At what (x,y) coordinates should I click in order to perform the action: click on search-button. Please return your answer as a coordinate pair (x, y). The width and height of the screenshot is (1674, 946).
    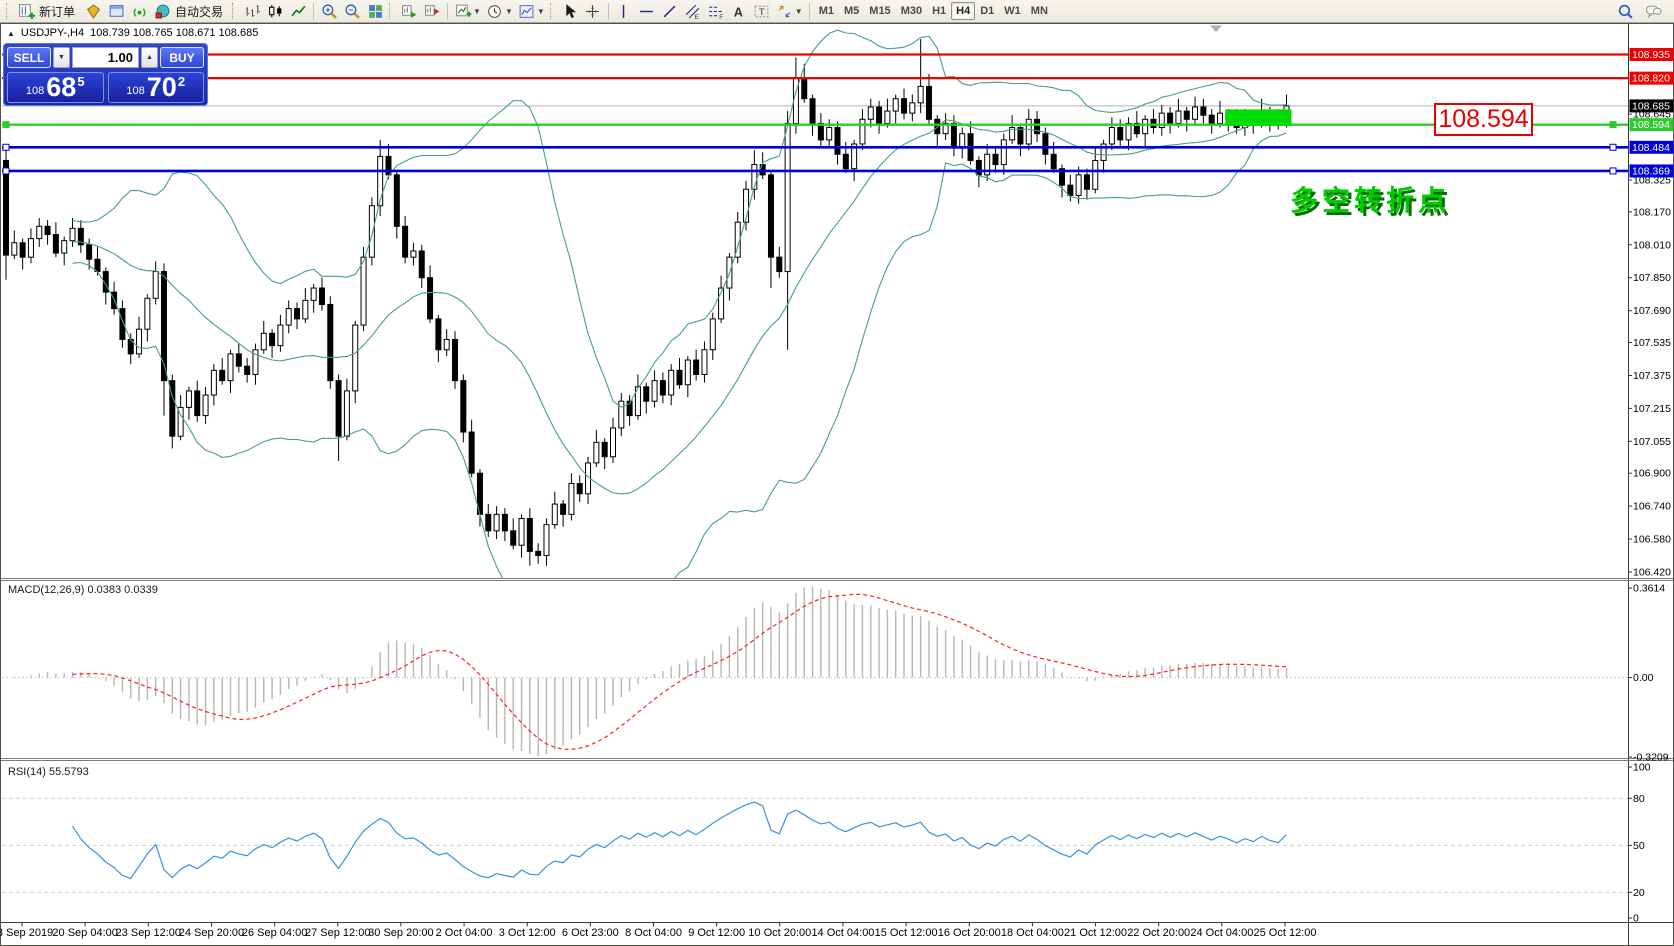
    Looking at the image, I should click on (1625, 11).